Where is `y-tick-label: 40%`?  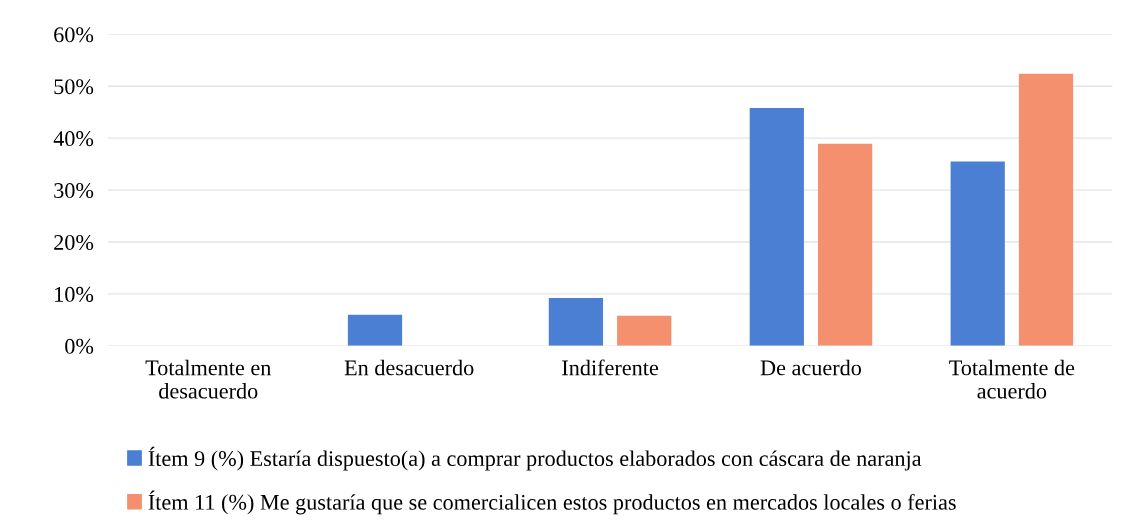 y-tick-label: 40% is located at coordinates (73, 139).